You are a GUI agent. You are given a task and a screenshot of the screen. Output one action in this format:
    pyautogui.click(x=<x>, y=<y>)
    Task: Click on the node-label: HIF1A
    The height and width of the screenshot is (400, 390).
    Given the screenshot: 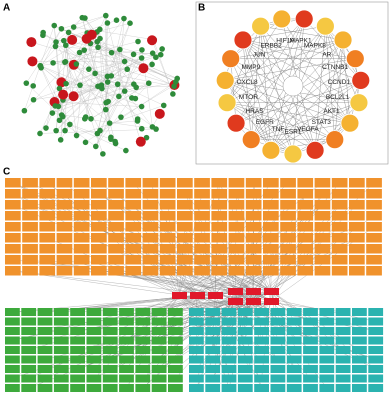 What is the action you would take?
    pyautogui.click(x=285, y=40)
    